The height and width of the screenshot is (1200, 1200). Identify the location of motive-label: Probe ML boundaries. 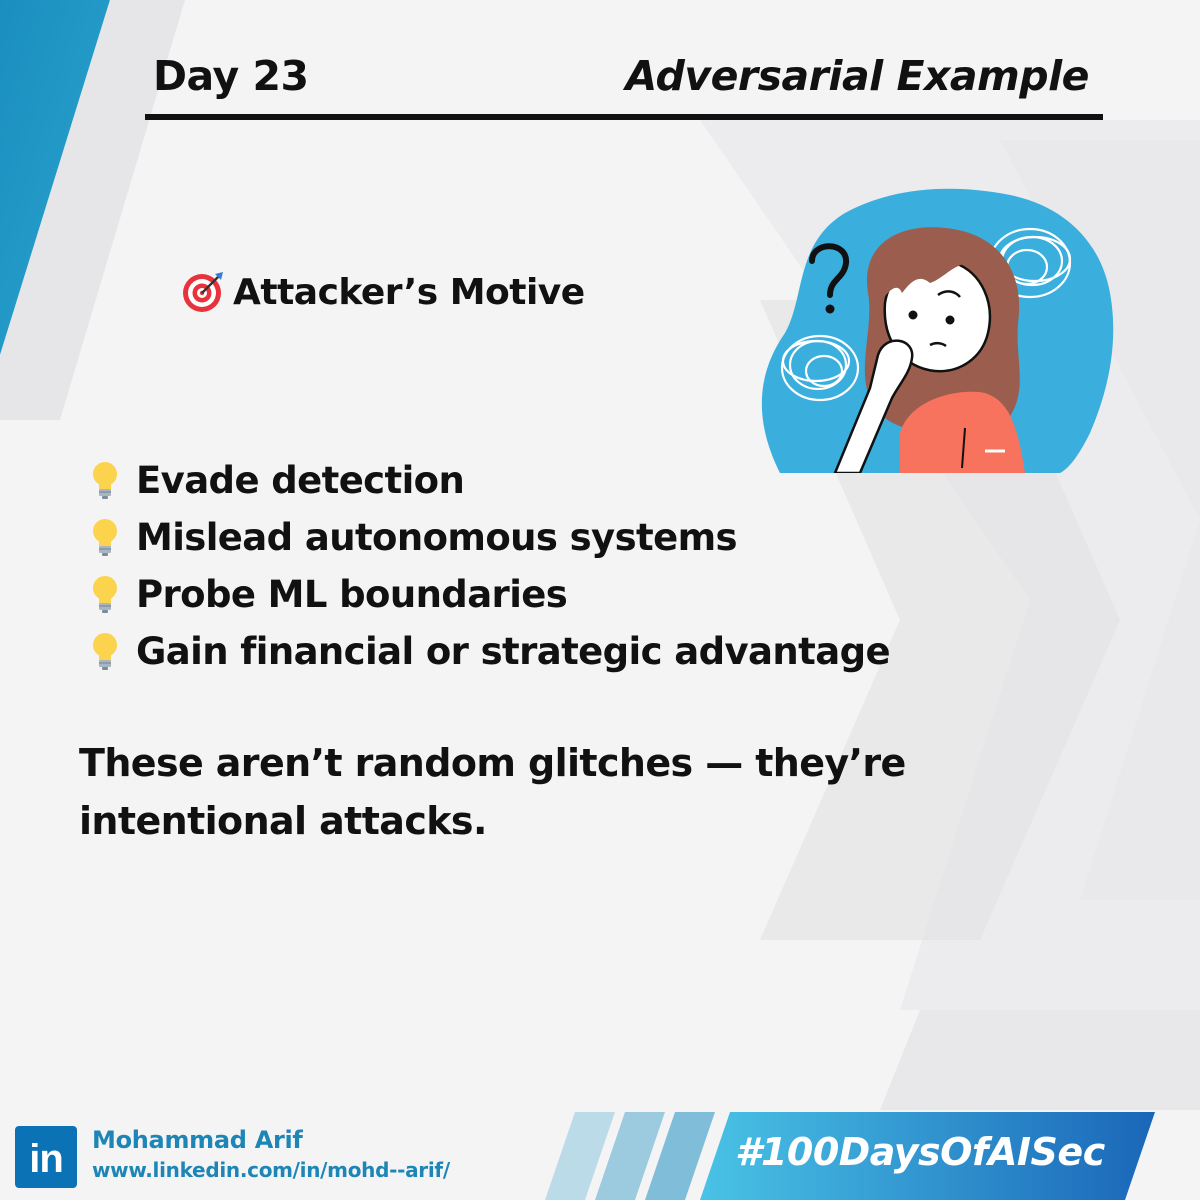
(352, 594).